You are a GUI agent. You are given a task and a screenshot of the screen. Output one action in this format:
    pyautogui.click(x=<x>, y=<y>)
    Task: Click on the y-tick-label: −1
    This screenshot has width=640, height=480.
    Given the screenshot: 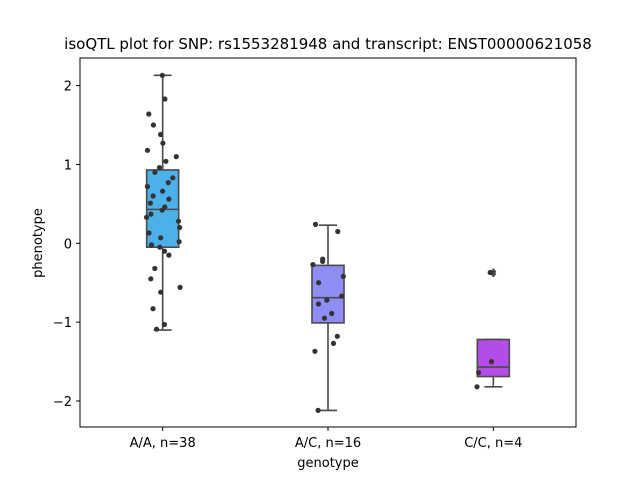 What is the action you would take?
    pyautogui.click(x=62, y=323)
    